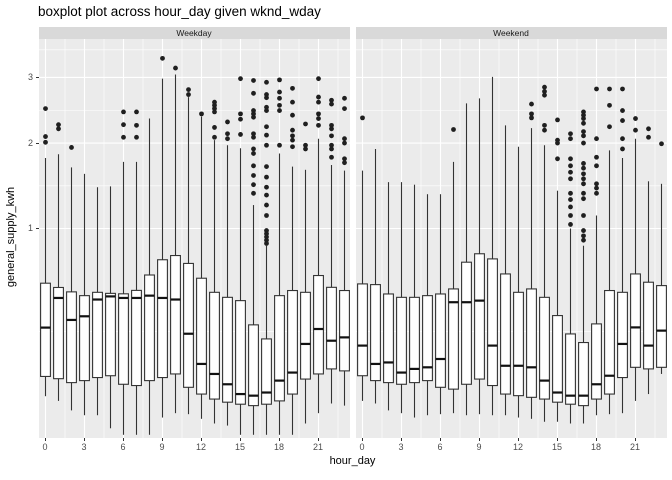  I want to click on facet-strip-weekday: Weekday, so click(194, 33).